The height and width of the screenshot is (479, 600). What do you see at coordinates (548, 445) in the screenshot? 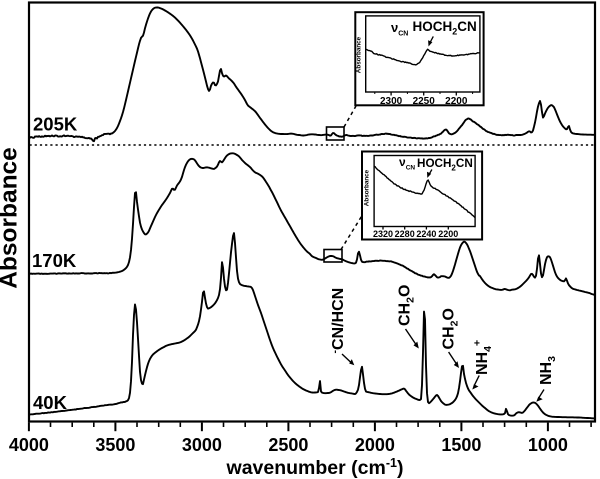
I see `svg-text: 1000` at bounding box center [548, 445].